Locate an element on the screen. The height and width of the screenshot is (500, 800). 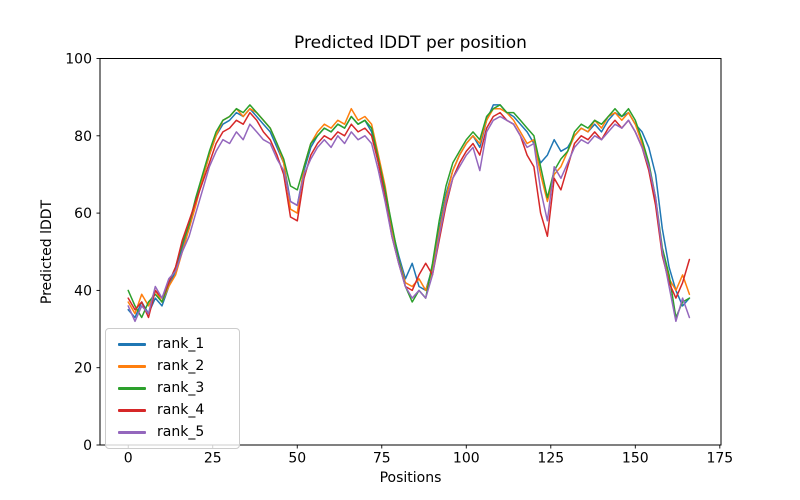
x-tick-label: 100 is located at coordinates (466, 459).